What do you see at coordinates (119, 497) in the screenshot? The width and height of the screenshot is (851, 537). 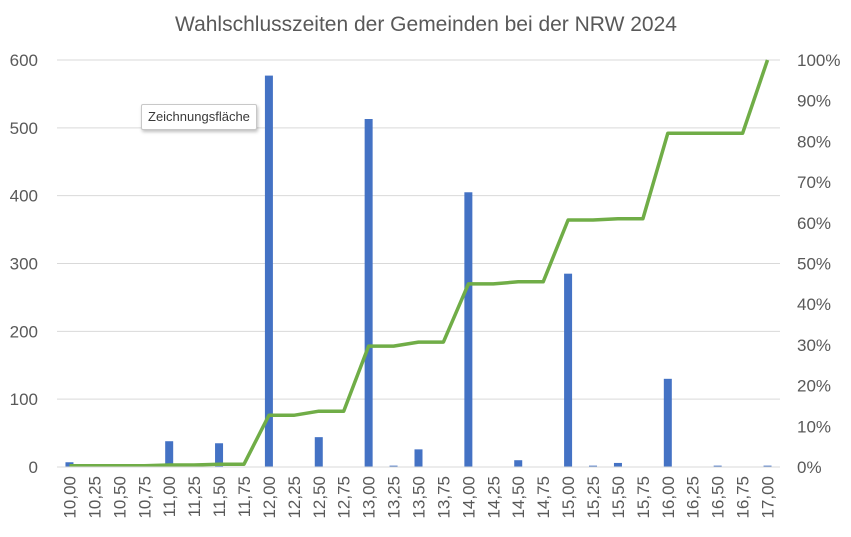 I see `x-tick-label: 10,50` at bounding box center [119, 497].